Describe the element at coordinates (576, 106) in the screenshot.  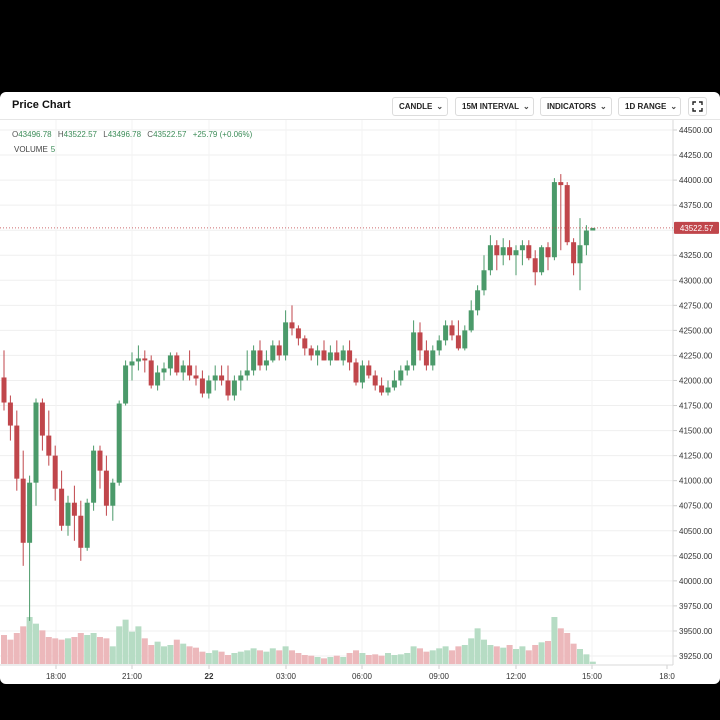
I see `indicators-dropdown: INDICATORS ⌄` at that location.